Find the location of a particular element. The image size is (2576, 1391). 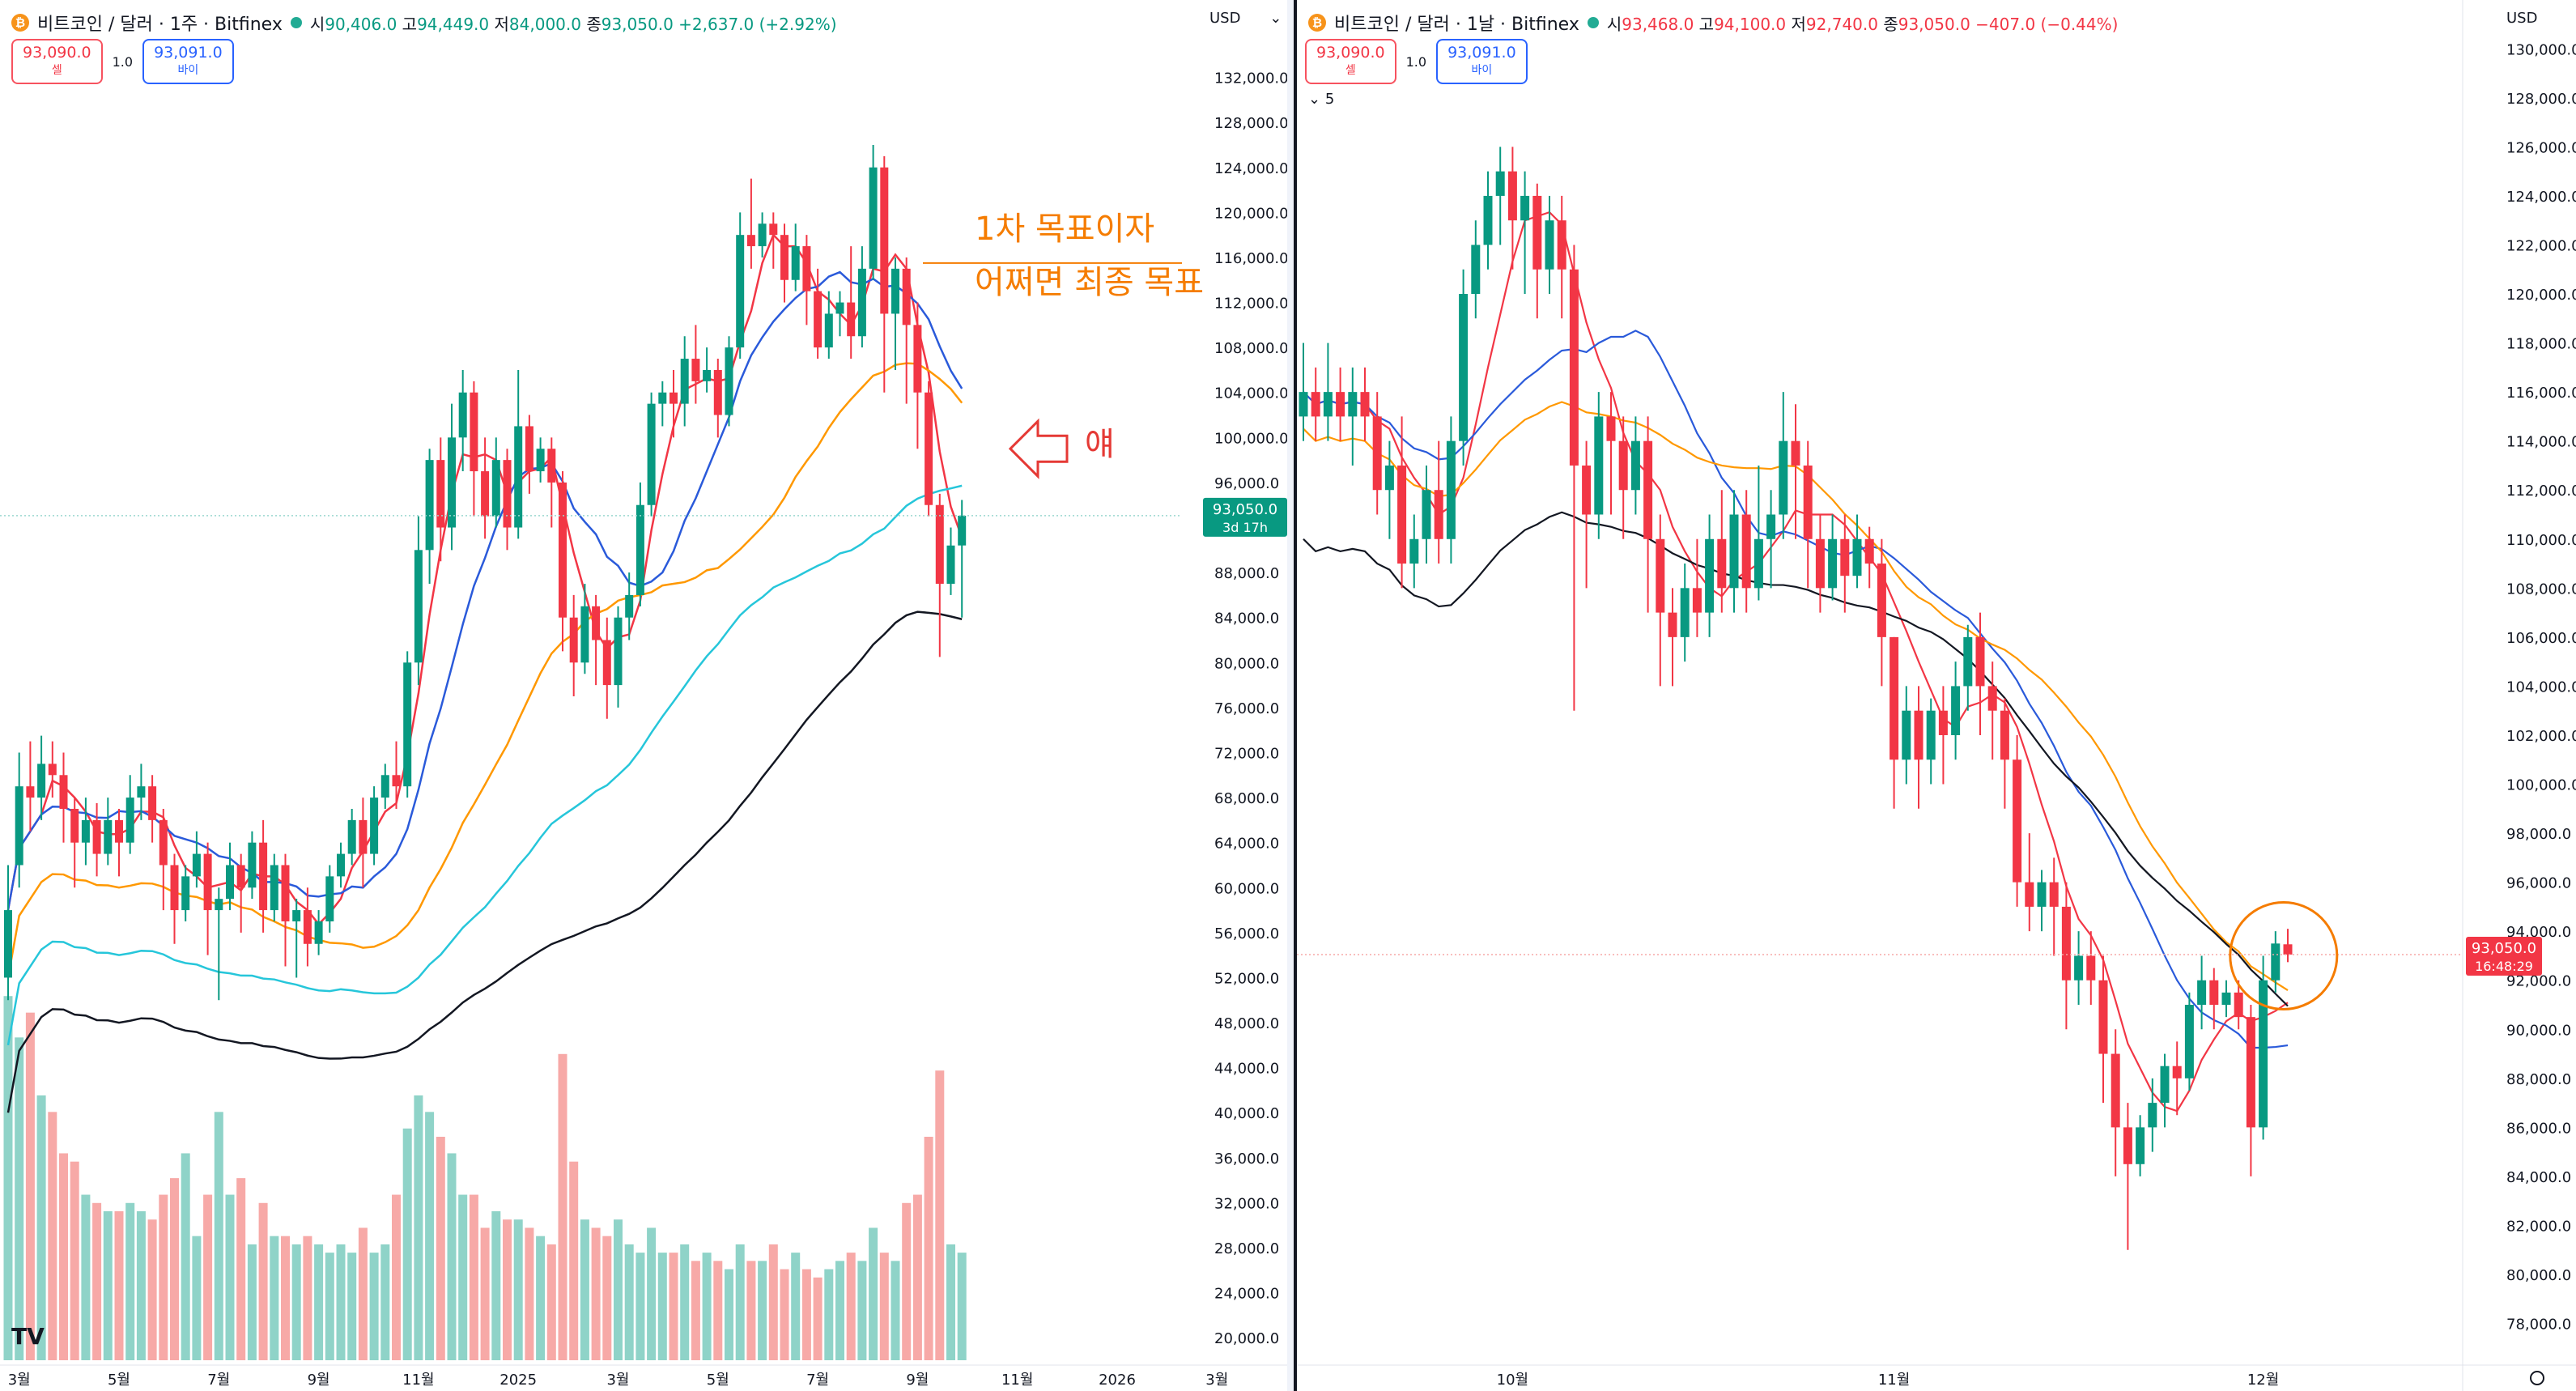

price-tick-label: 120,000.0 is located at coordinates (2541, 295).